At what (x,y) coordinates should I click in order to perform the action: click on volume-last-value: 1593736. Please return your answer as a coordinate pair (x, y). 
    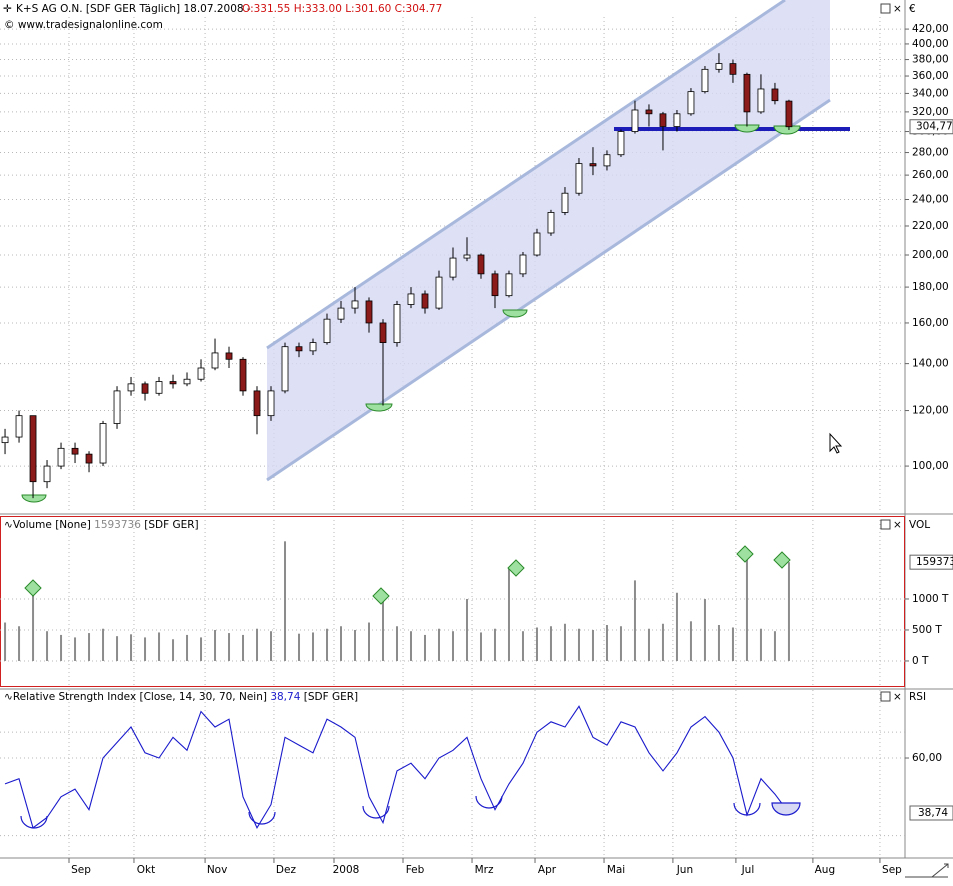
    Looking at the image, I should click on (117, 525).